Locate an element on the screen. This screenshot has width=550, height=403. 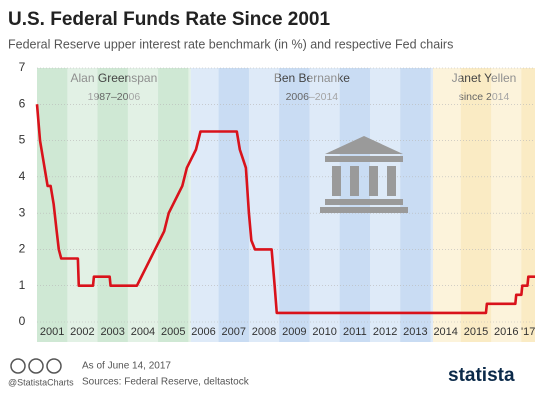
x-tick-label: '17 is located at coordinates (528, 332).